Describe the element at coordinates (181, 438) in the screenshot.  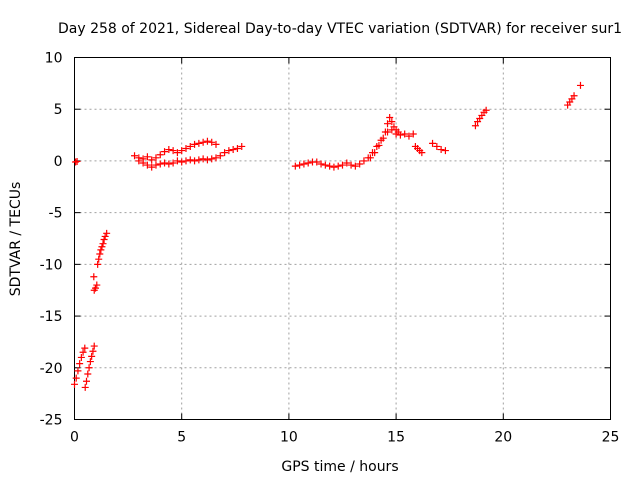
I see `x-tick-label: 5` at that location.